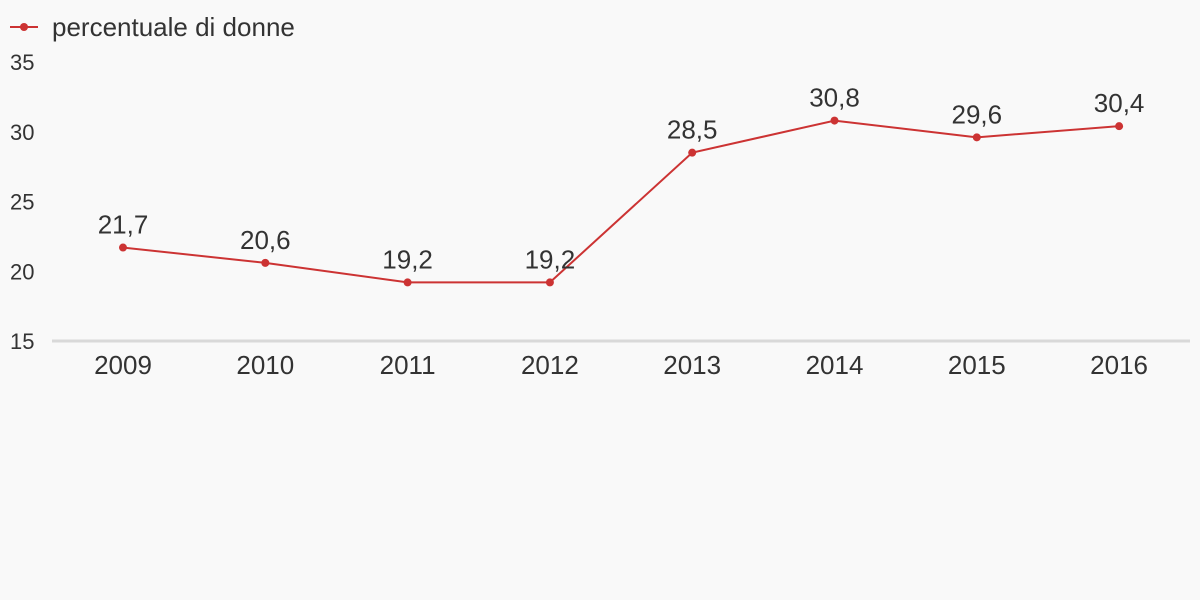 Image resolution: width=1200 pixels, height=600 pixels. I want to click on data-label: 21,7, so click(123, 225).